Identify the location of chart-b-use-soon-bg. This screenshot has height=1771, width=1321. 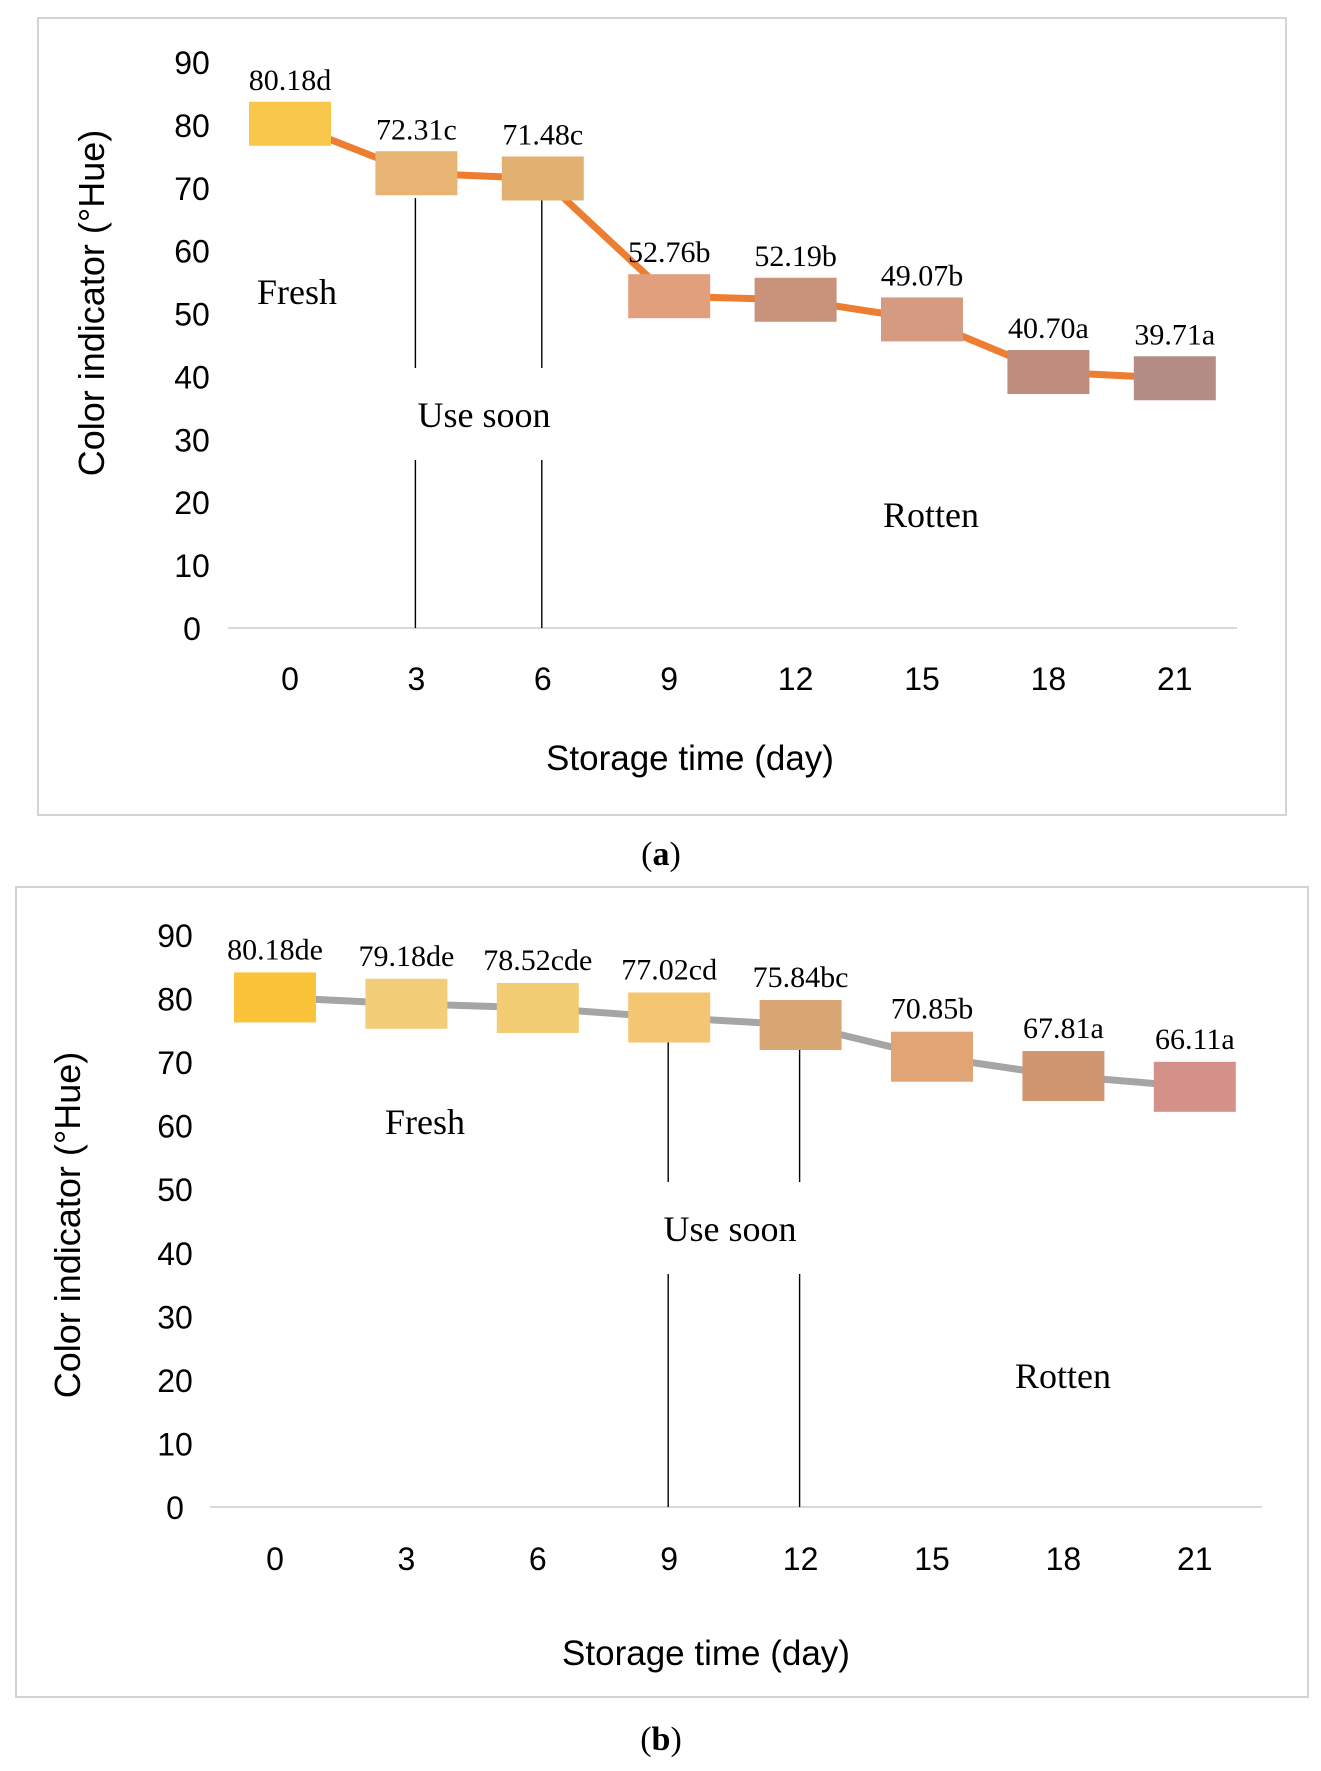
(730, 1228).